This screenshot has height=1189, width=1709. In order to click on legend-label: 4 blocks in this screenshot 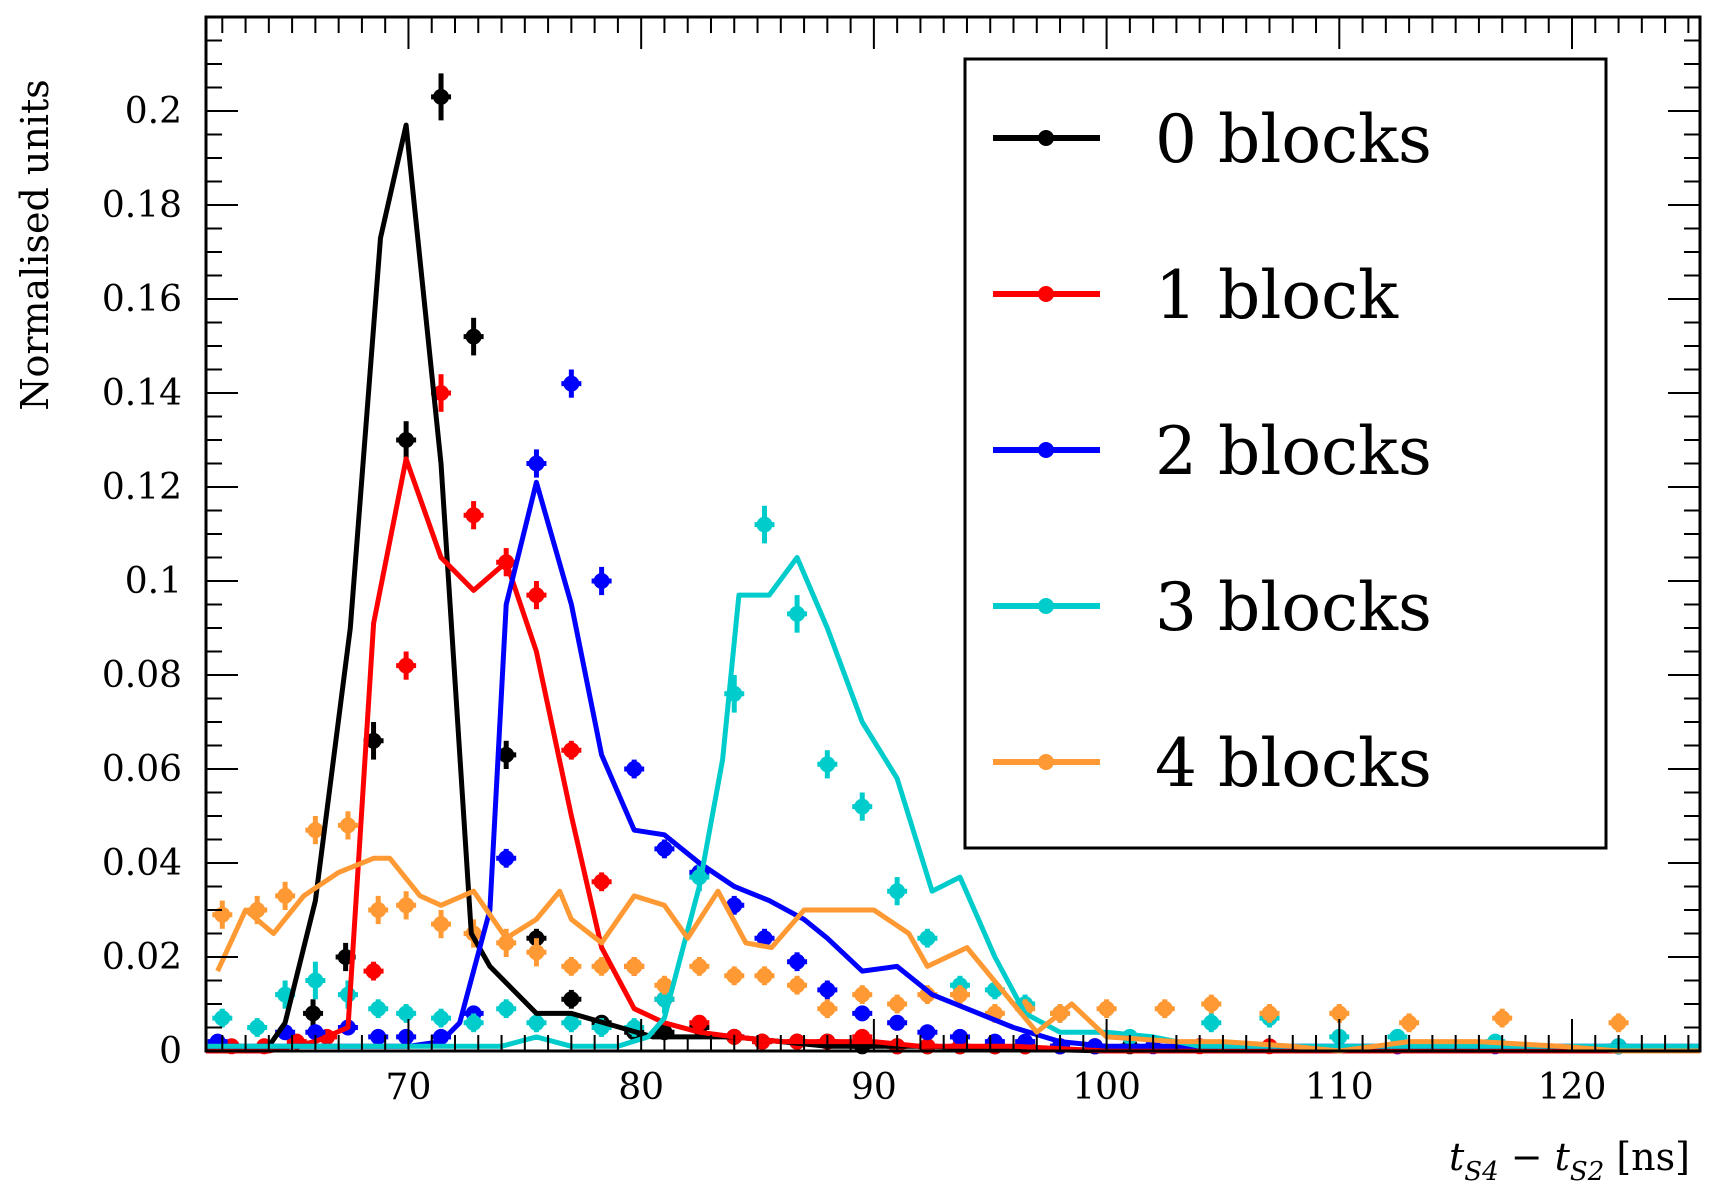, I will do `click(1293, 763)`.